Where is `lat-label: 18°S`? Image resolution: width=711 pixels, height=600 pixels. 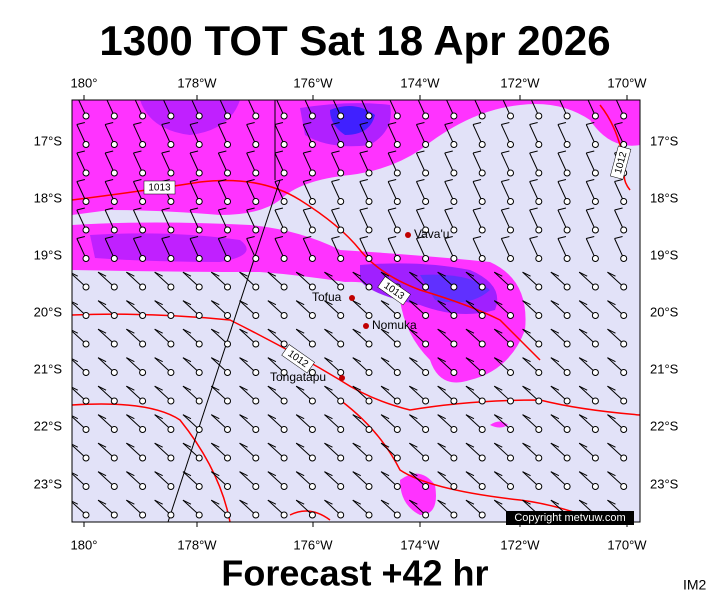 lat-label: 18°S is located at coordinates (48, 197).